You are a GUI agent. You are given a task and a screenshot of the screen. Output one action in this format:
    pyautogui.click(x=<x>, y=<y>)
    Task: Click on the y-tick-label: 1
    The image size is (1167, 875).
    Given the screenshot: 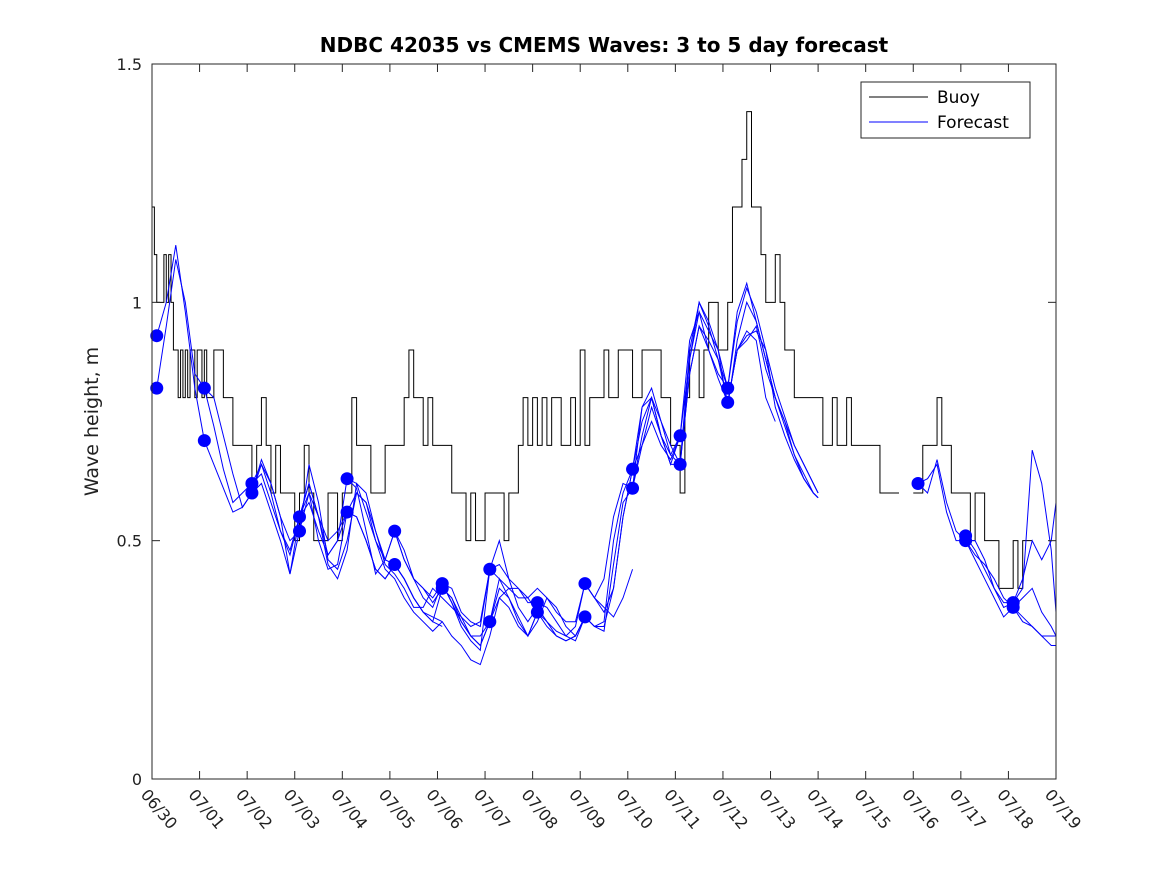 What is the action you would take?
    pyautogui.click(x=137, y=302)
    